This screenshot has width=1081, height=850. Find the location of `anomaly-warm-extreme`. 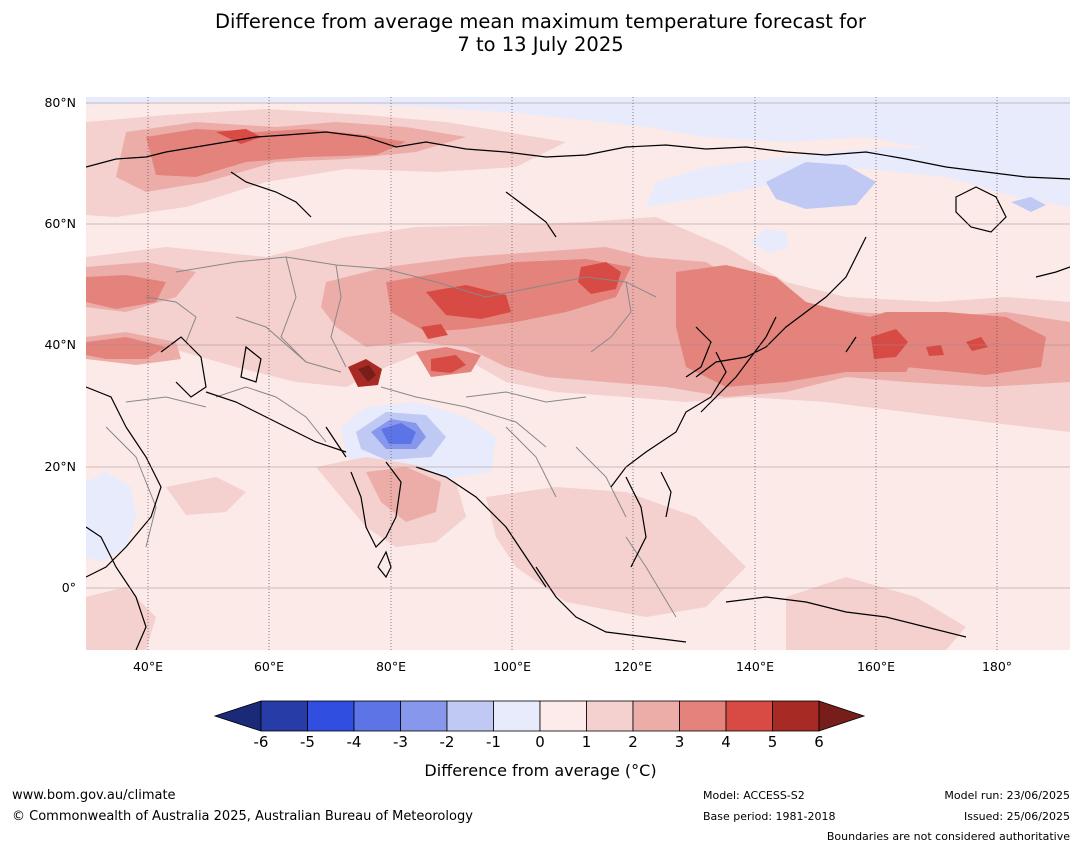

anomaly-warm-extreme is located at coordinates (365, 373).